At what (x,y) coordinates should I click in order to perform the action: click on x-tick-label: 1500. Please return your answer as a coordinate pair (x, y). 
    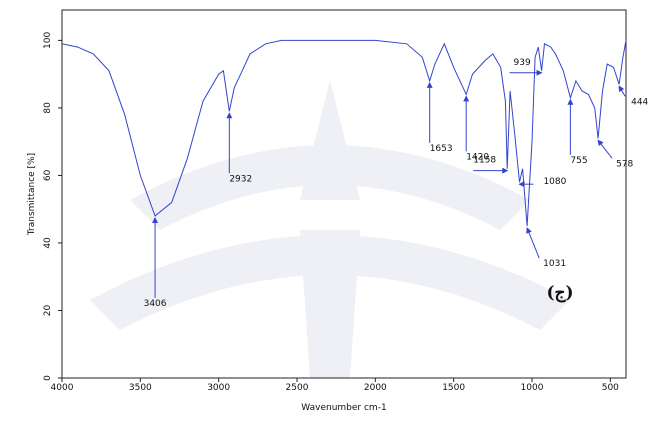
    Looking at the image, I should click on (453, 388).